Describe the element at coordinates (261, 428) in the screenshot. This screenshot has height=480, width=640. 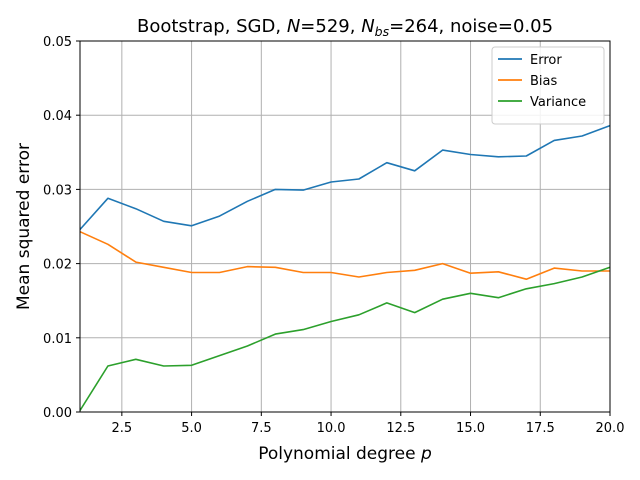
I see `x-tick-label: 7.5` at that location.